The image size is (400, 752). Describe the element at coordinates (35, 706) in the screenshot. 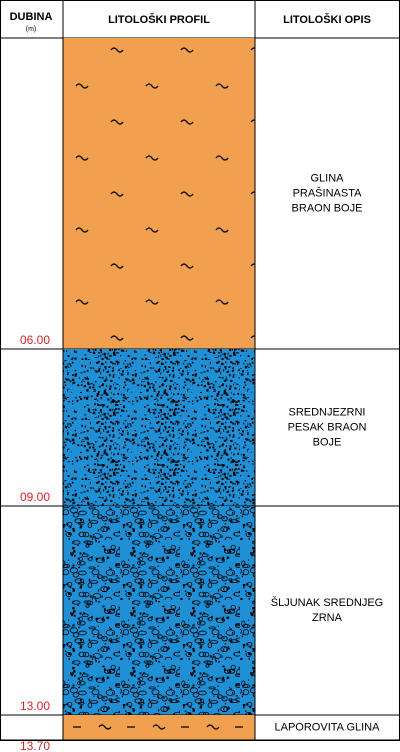

I see `depth-label: 13.00` at that location.